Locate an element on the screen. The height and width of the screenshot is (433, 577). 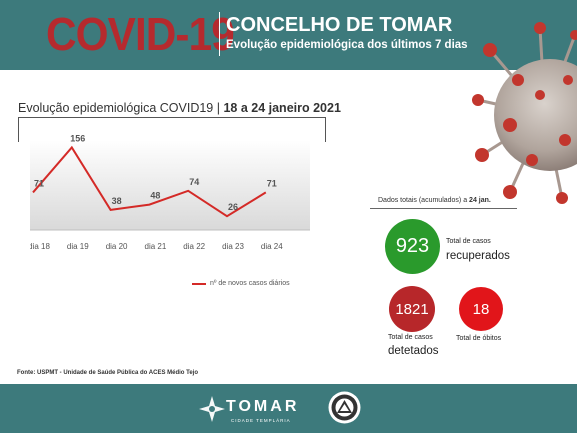
footer-tagline: CIDADE TEMPLÁRIA is located at coordinates (261, 420).